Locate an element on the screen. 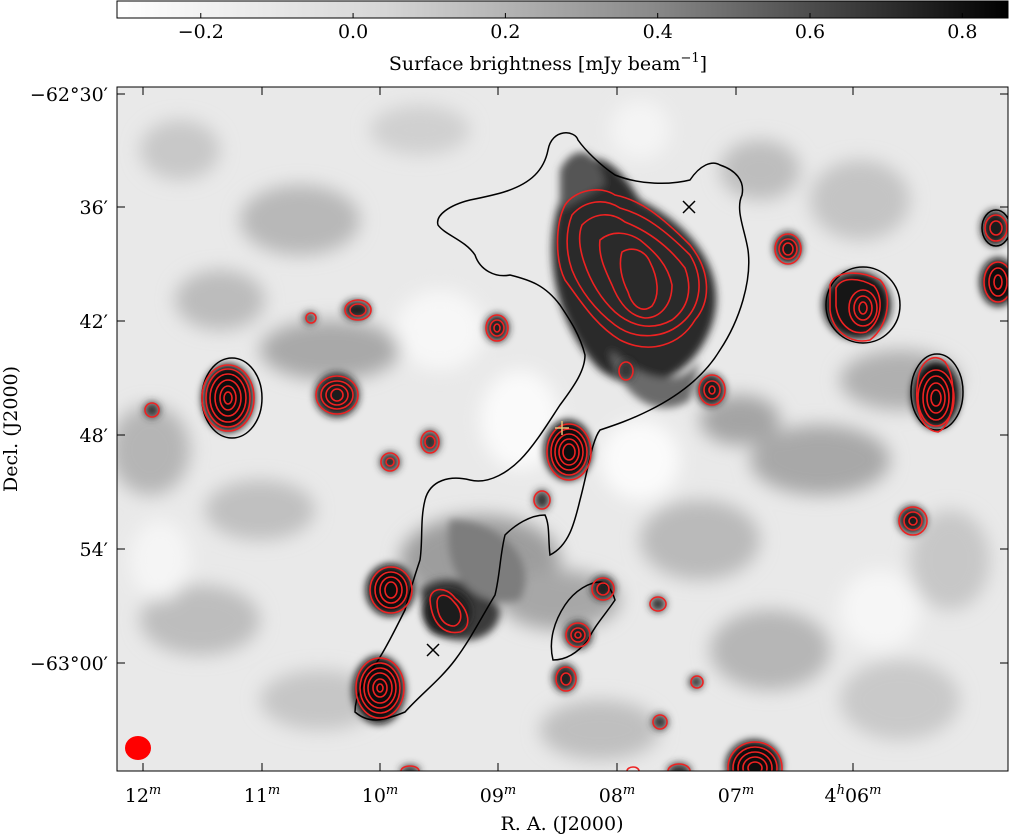 The height and width of the screenshot is (837, 1010). y-tick-label: 54′ is located at coordinates (94, 550).